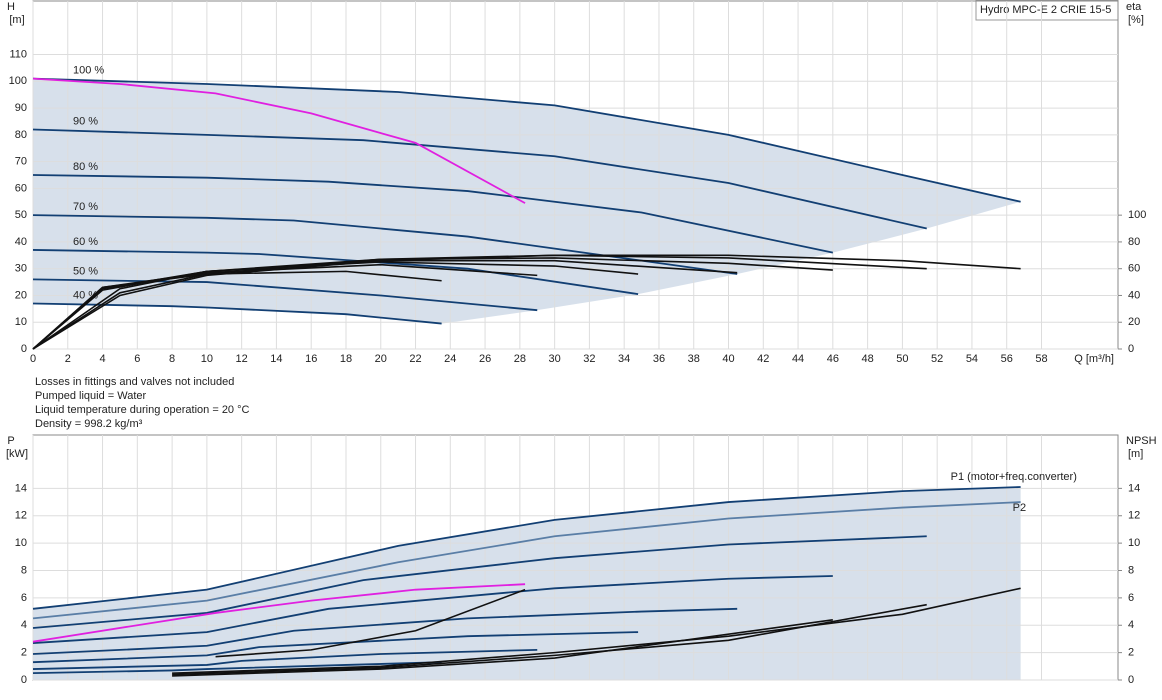 This screenshot has width=1162, height=700. What do you see at coordinates (1134, 242) in the screenshot?
I see `y2-tick-label: 80` at bounding box center [1134, 242].